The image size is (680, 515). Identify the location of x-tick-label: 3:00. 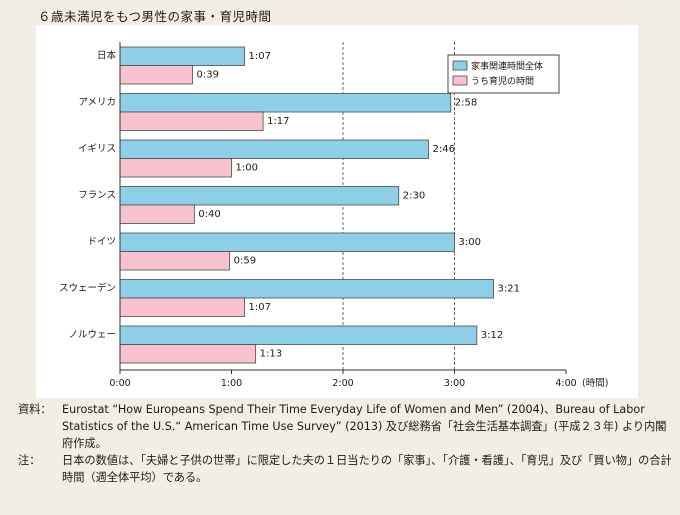
(454, 383).